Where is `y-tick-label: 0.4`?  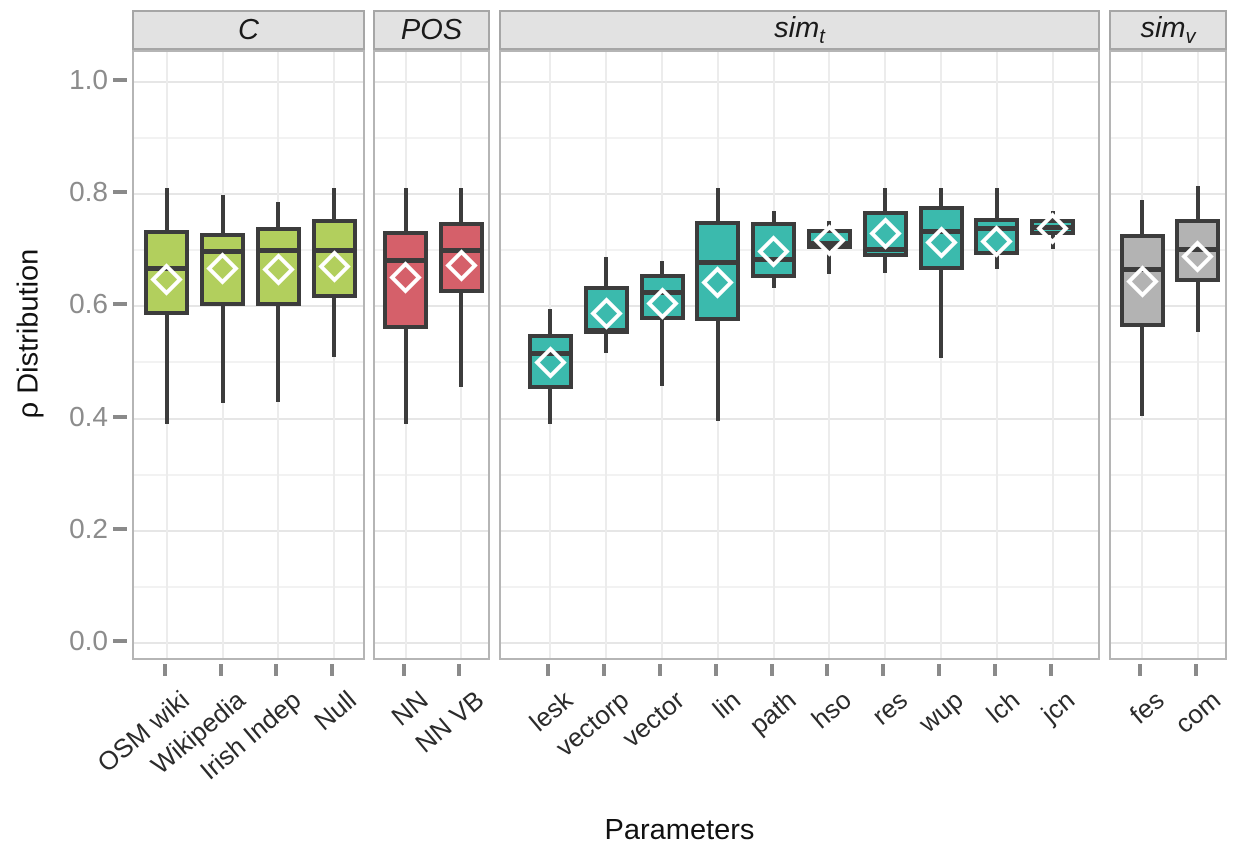
y-tick-label: 0.4 is located at coordinates (88, 416).